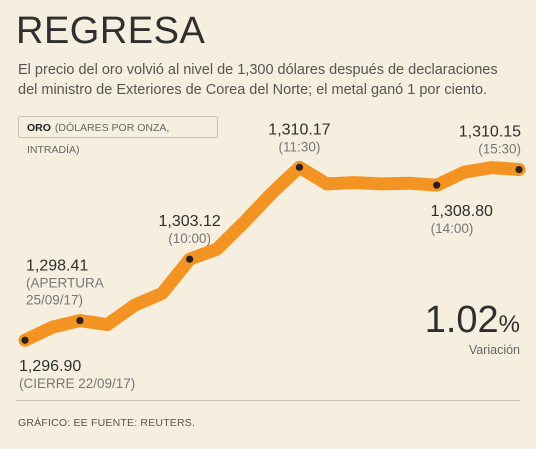 The width and height of the screenshot is (536, 449). What do you see at coordinates (268, 400) in the screenshot?
I see `footer-divider` at bounding box center [268, 400].